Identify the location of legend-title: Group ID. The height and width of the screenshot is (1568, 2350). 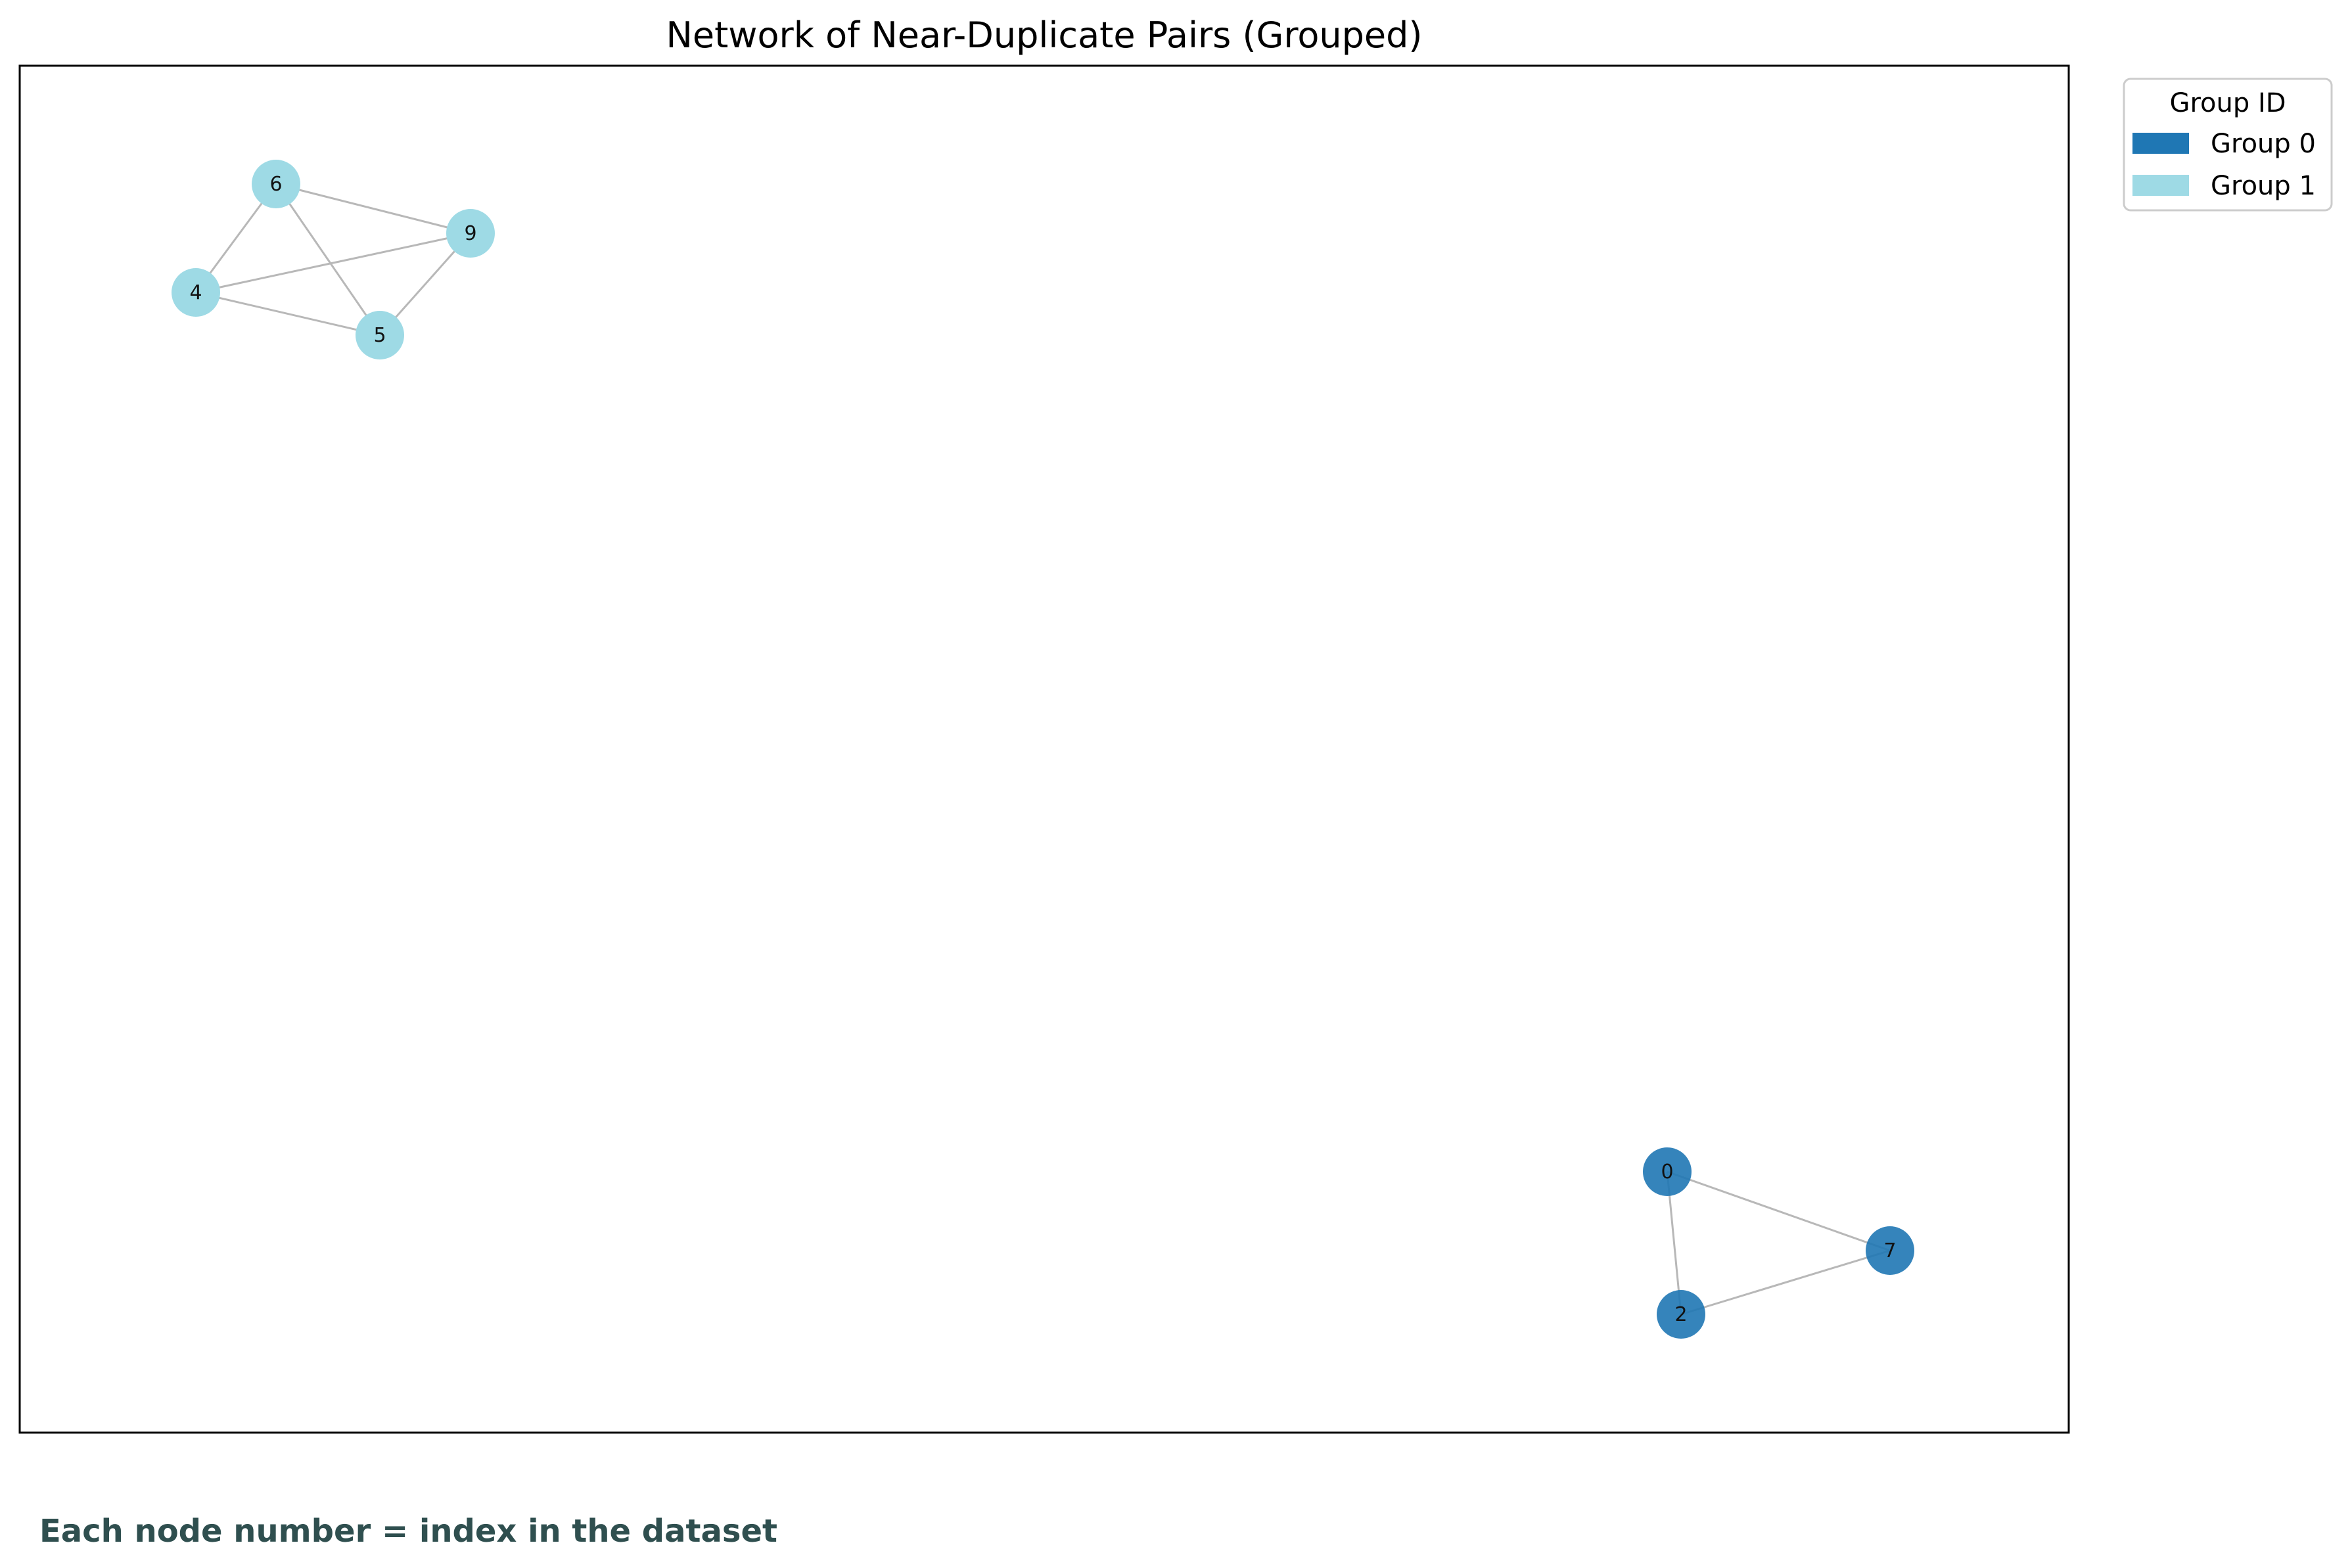
(2228, 103).